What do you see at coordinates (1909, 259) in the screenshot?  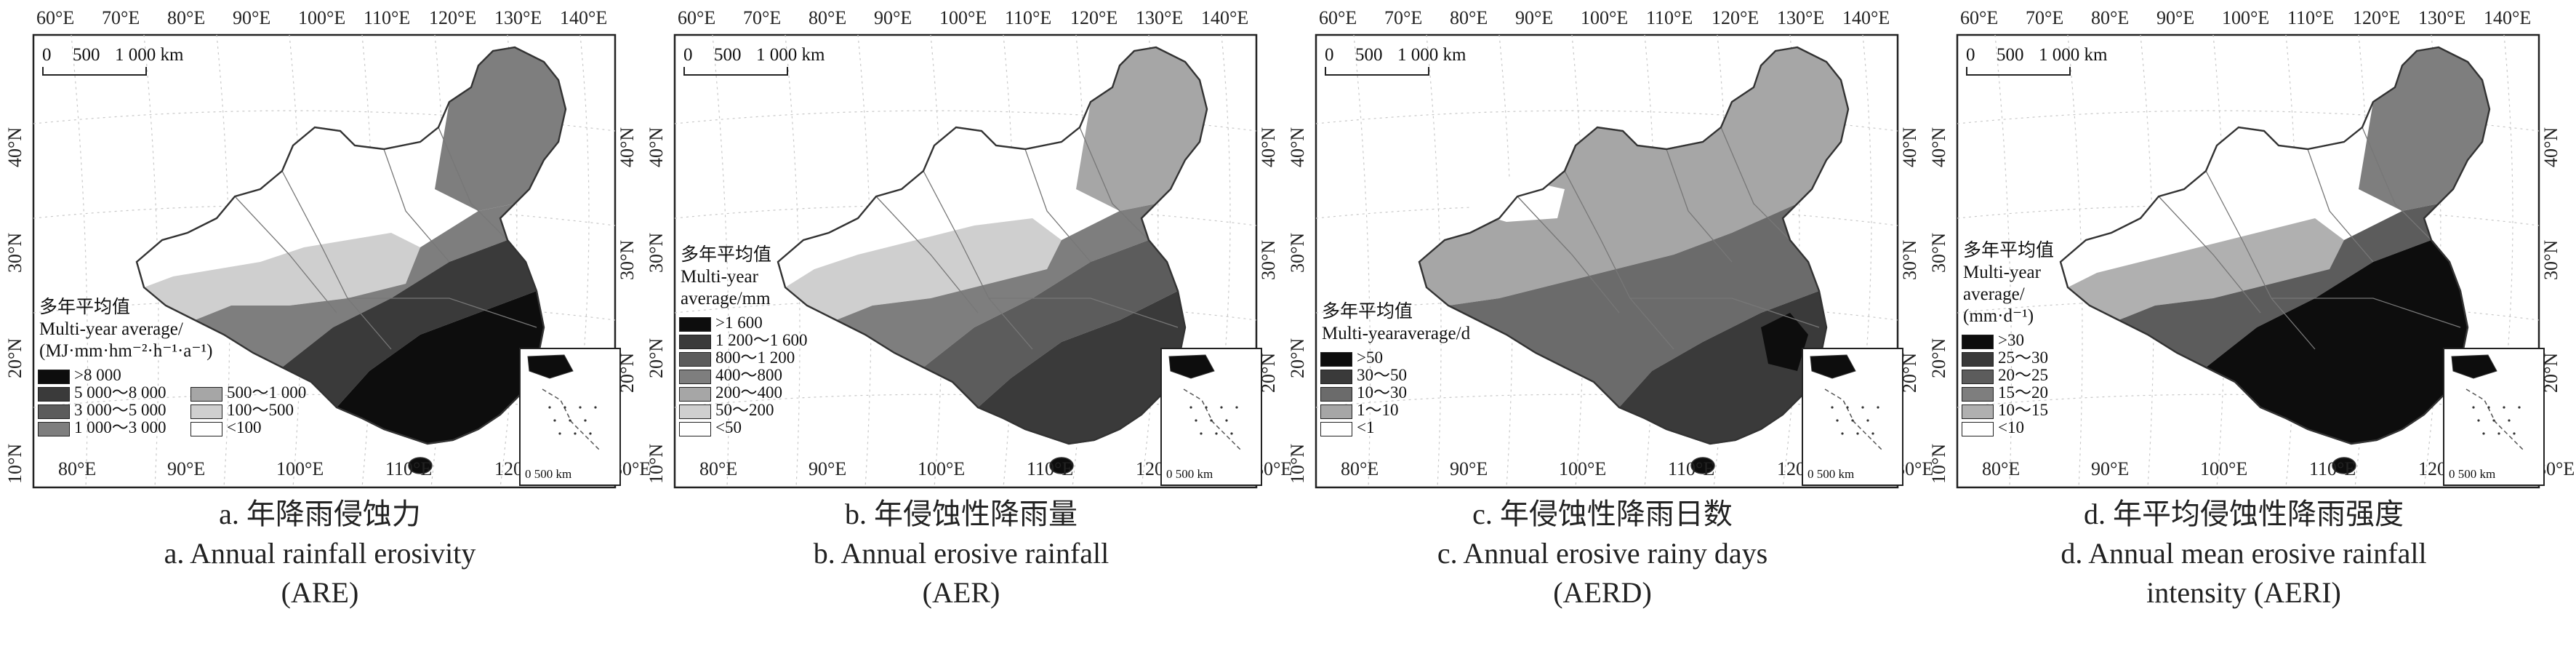 I see `latitude-tick-right: 30°N` at bounding box center [1909, 259].